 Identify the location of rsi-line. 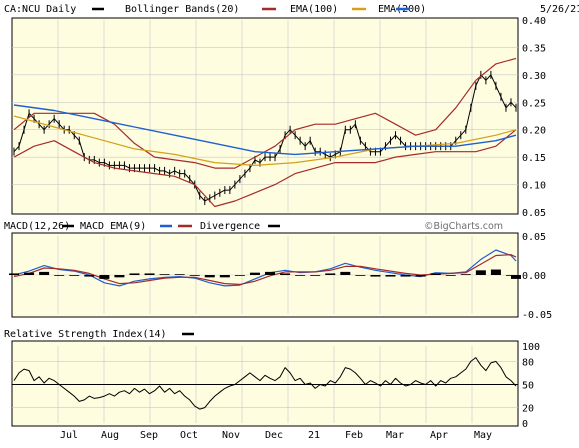
(265, 383).